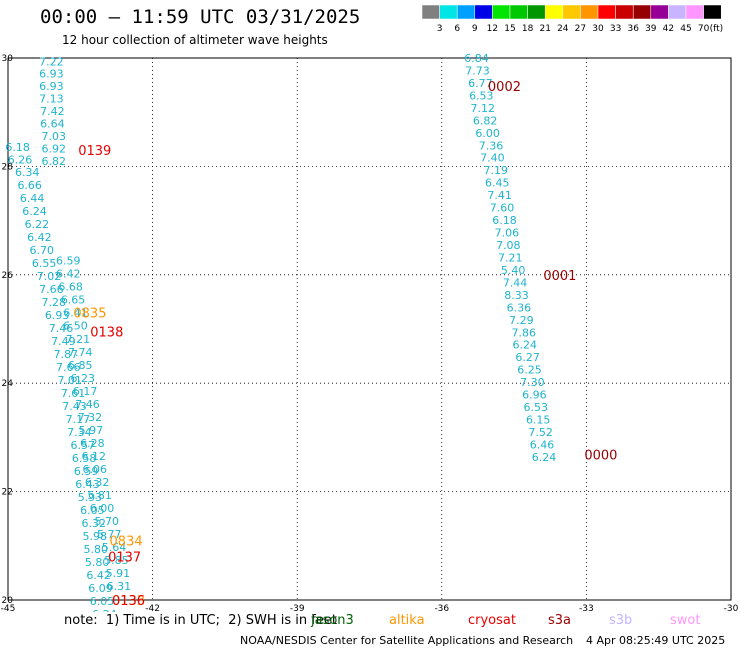 Image resolution: width=740 pixels, height=650 pixels. I want to click on swh-value: 6.82, so click(485, 120).